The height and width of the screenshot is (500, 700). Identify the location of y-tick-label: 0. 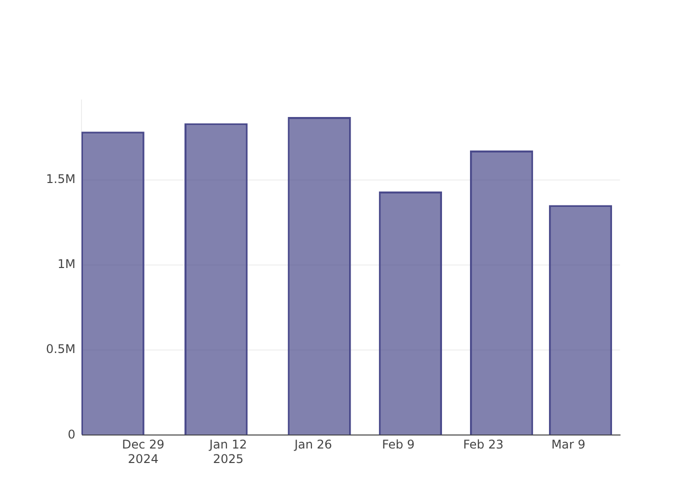
(72, 434).